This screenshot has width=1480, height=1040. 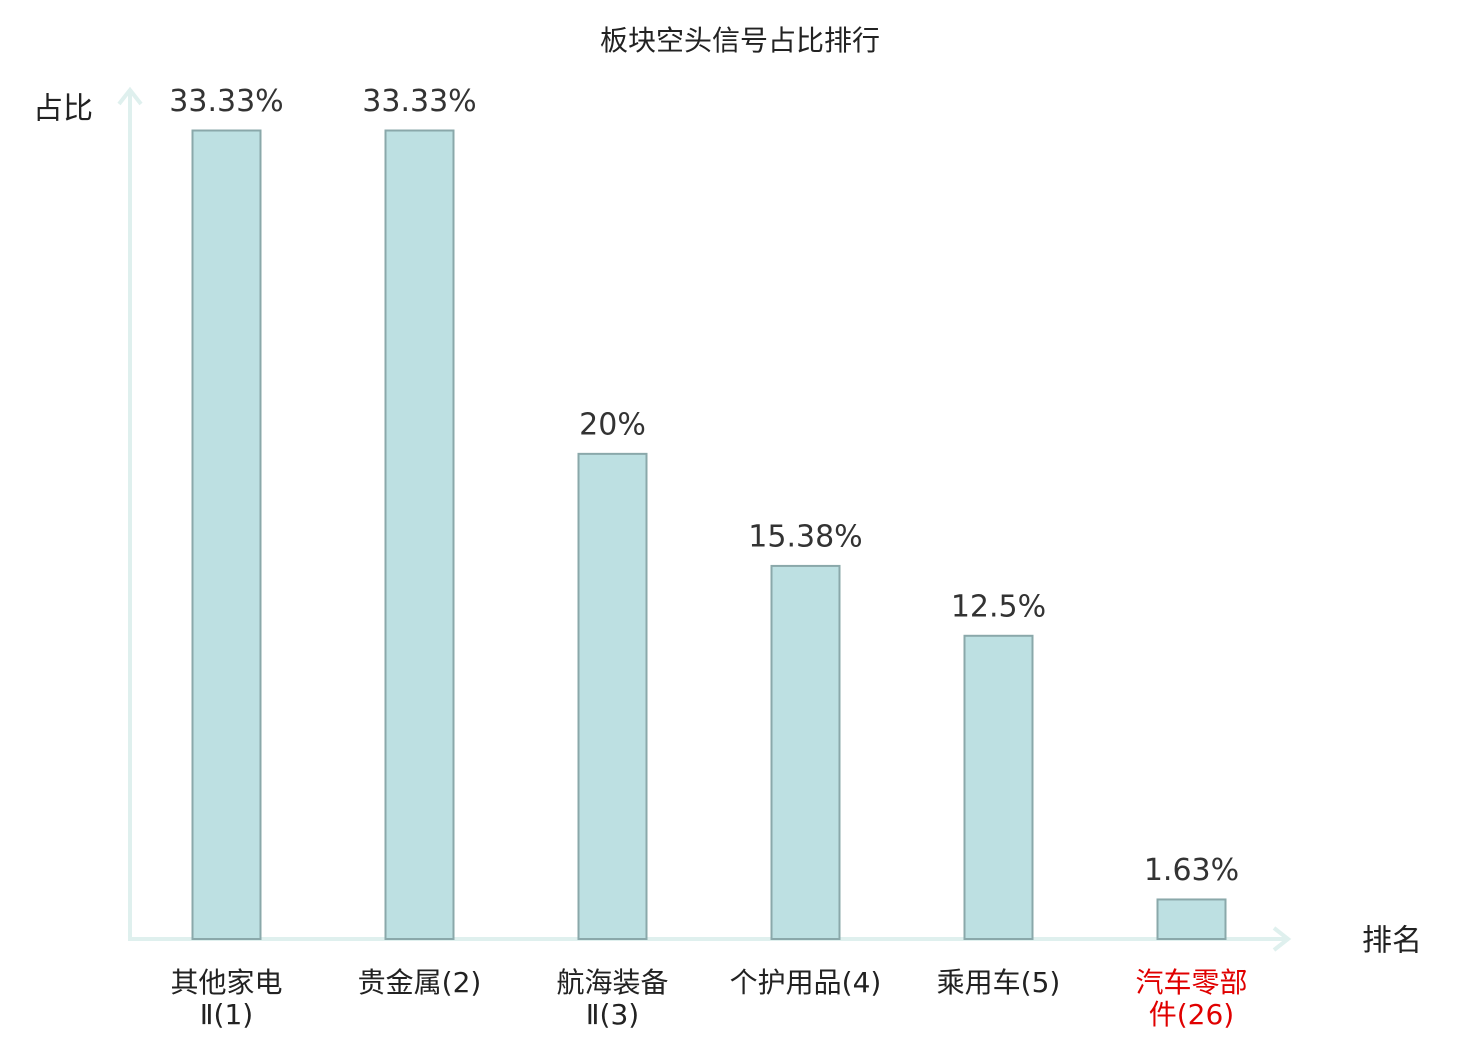 I want to click on value-label: 12.5%, so click(x=998, y=606).